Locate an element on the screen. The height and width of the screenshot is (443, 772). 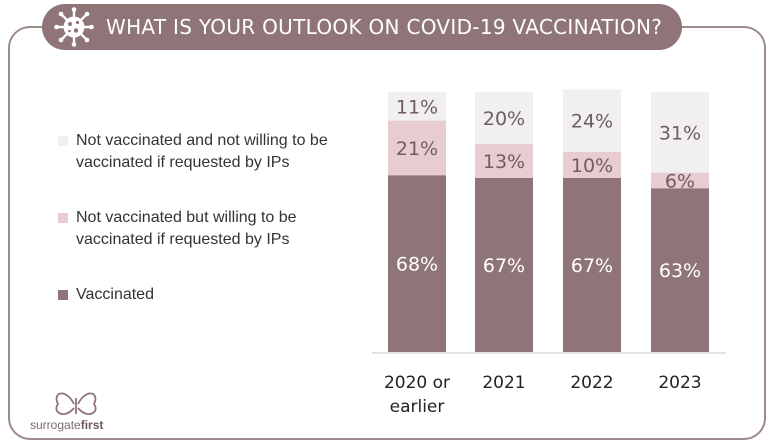
bar-willing-2021 is located at coordinates (504, 161).